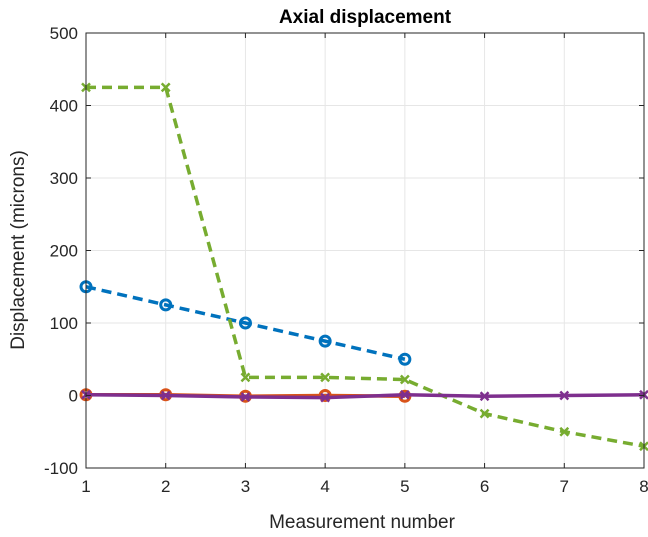  What do you see at coordinates (73, 396) in the screenshot?
I see `y-tick-label: 0` at bounding box center [73, 396].